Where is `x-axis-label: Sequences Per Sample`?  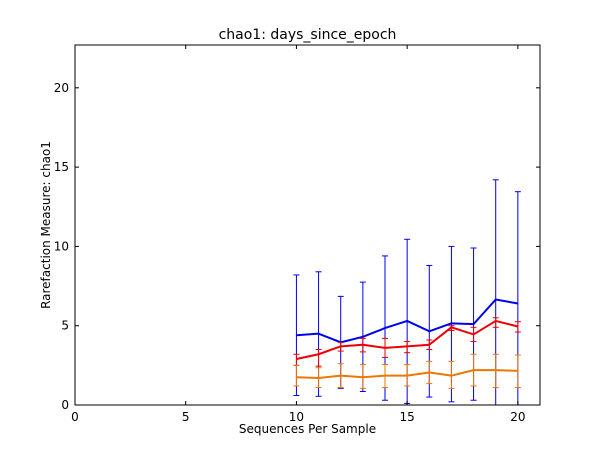
x-axis-label: Sequences Per Sample is located at coordinates (307, 429).